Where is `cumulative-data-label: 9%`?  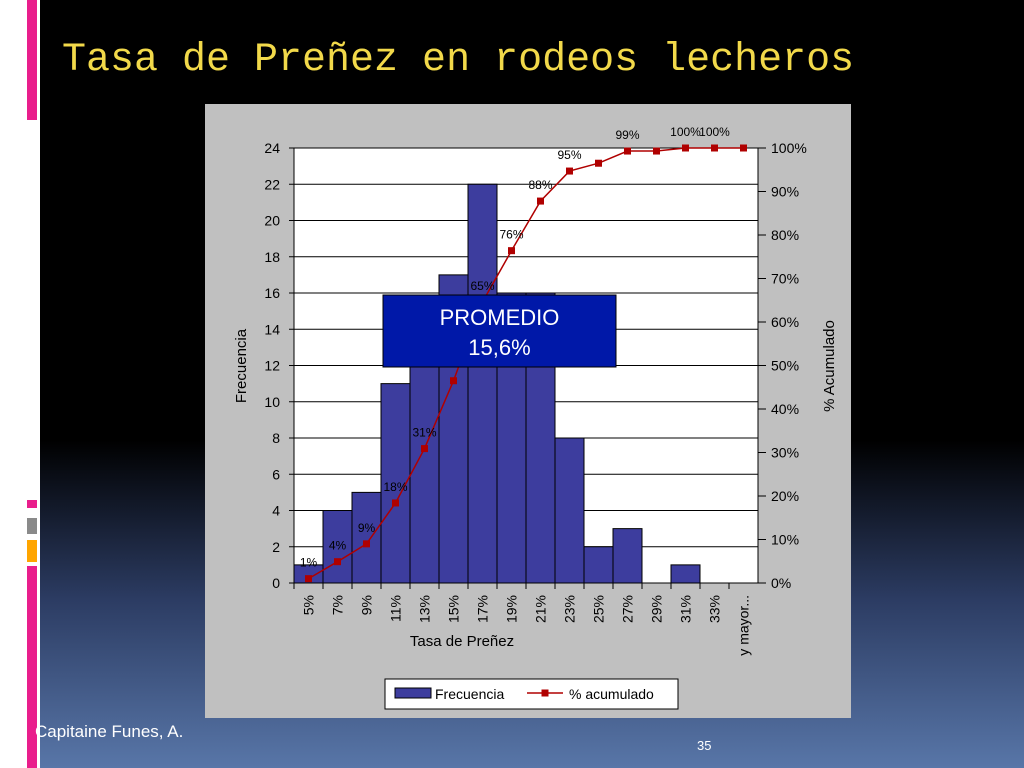
cumulative-data-label: 9% is located at coordinates (367, 528).